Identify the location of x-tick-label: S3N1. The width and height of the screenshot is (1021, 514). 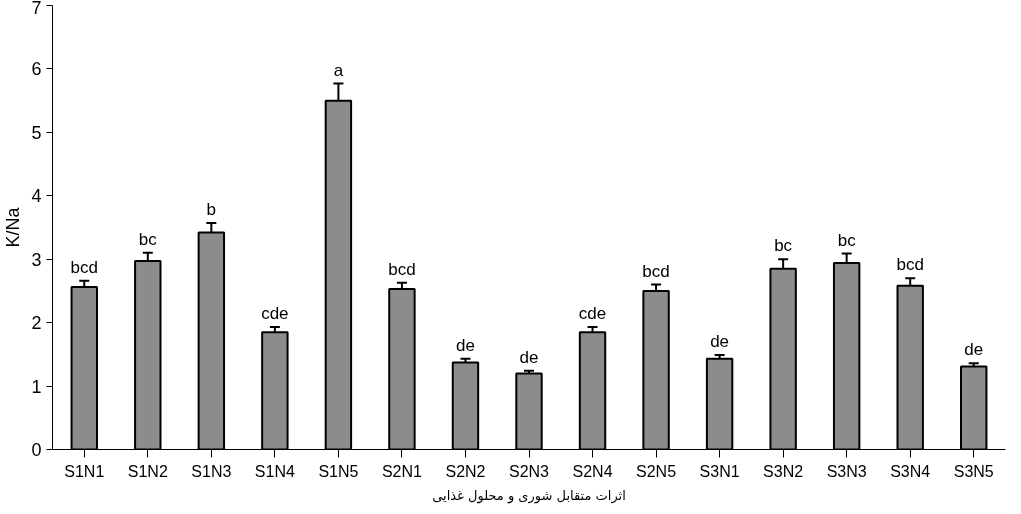
(719, 471).